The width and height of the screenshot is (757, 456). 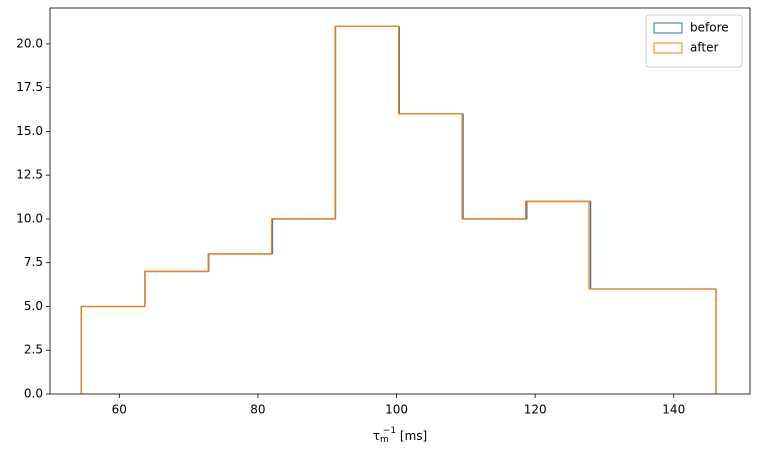 I want to click on x-tick-label: 100, so click(x=396, y=410).